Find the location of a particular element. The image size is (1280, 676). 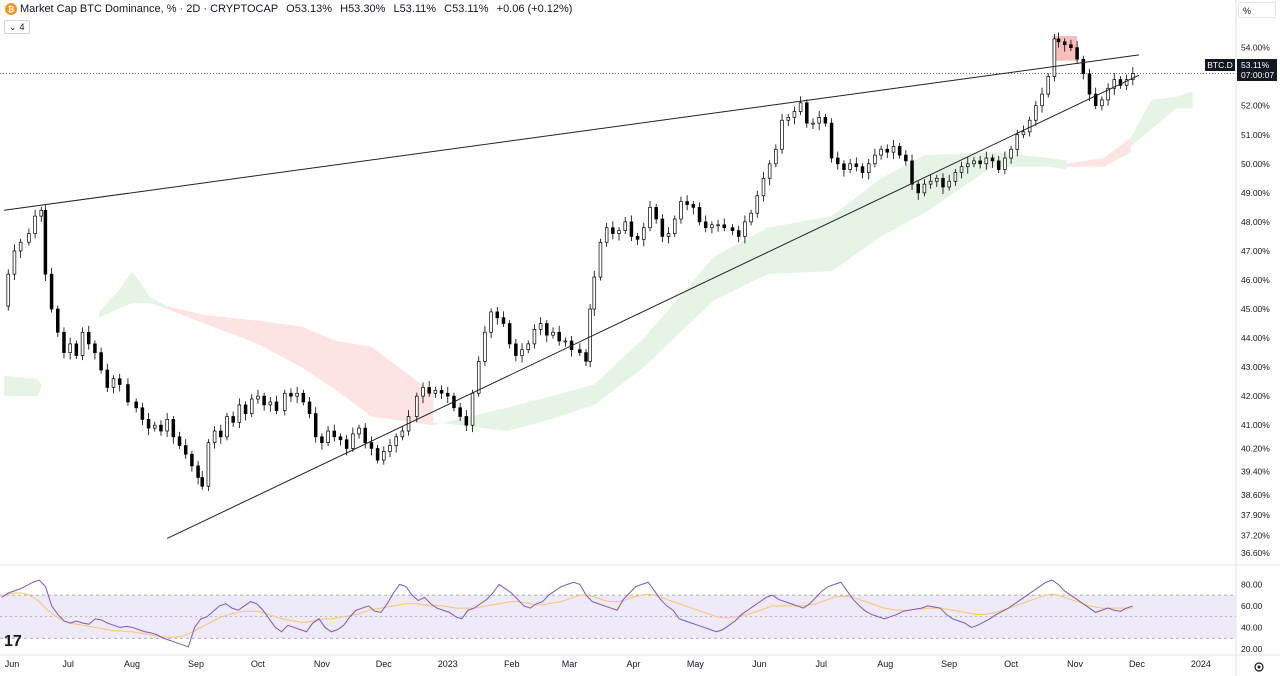

rsi-pane: 80.00 60.00 40.00 20.00 is located at coordinates (631, 616).